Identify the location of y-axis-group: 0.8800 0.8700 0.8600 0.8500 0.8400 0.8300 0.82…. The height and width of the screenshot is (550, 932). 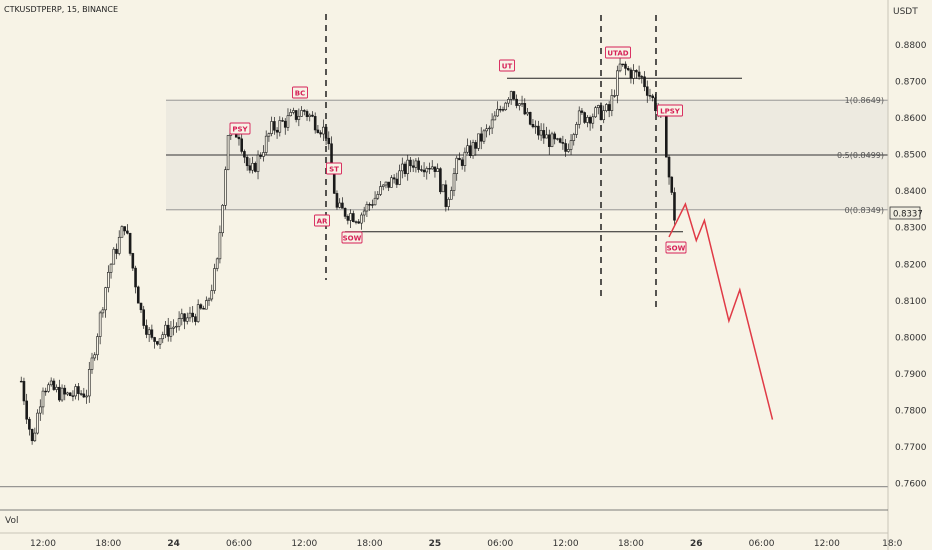
(911, 265).